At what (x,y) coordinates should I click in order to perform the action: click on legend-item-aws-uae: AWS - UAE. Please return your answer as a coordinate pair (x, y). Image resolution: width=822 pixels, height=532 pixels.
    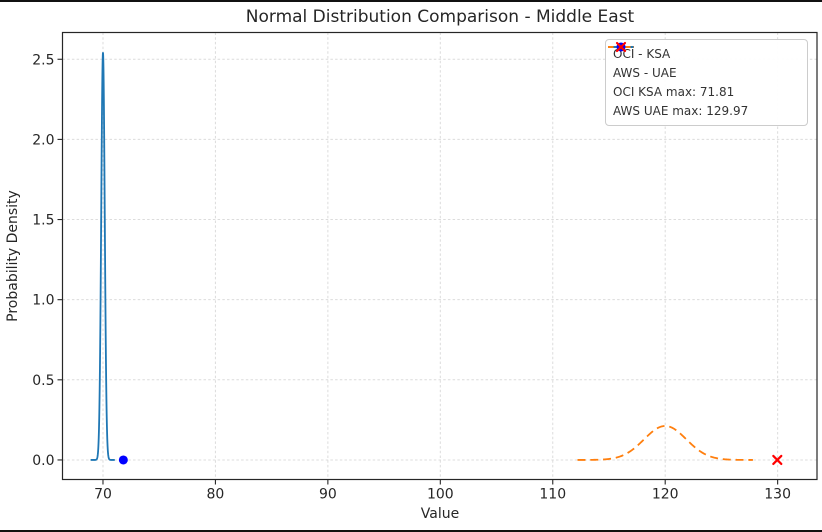
    Looking at the image, I should click on (704, 64).